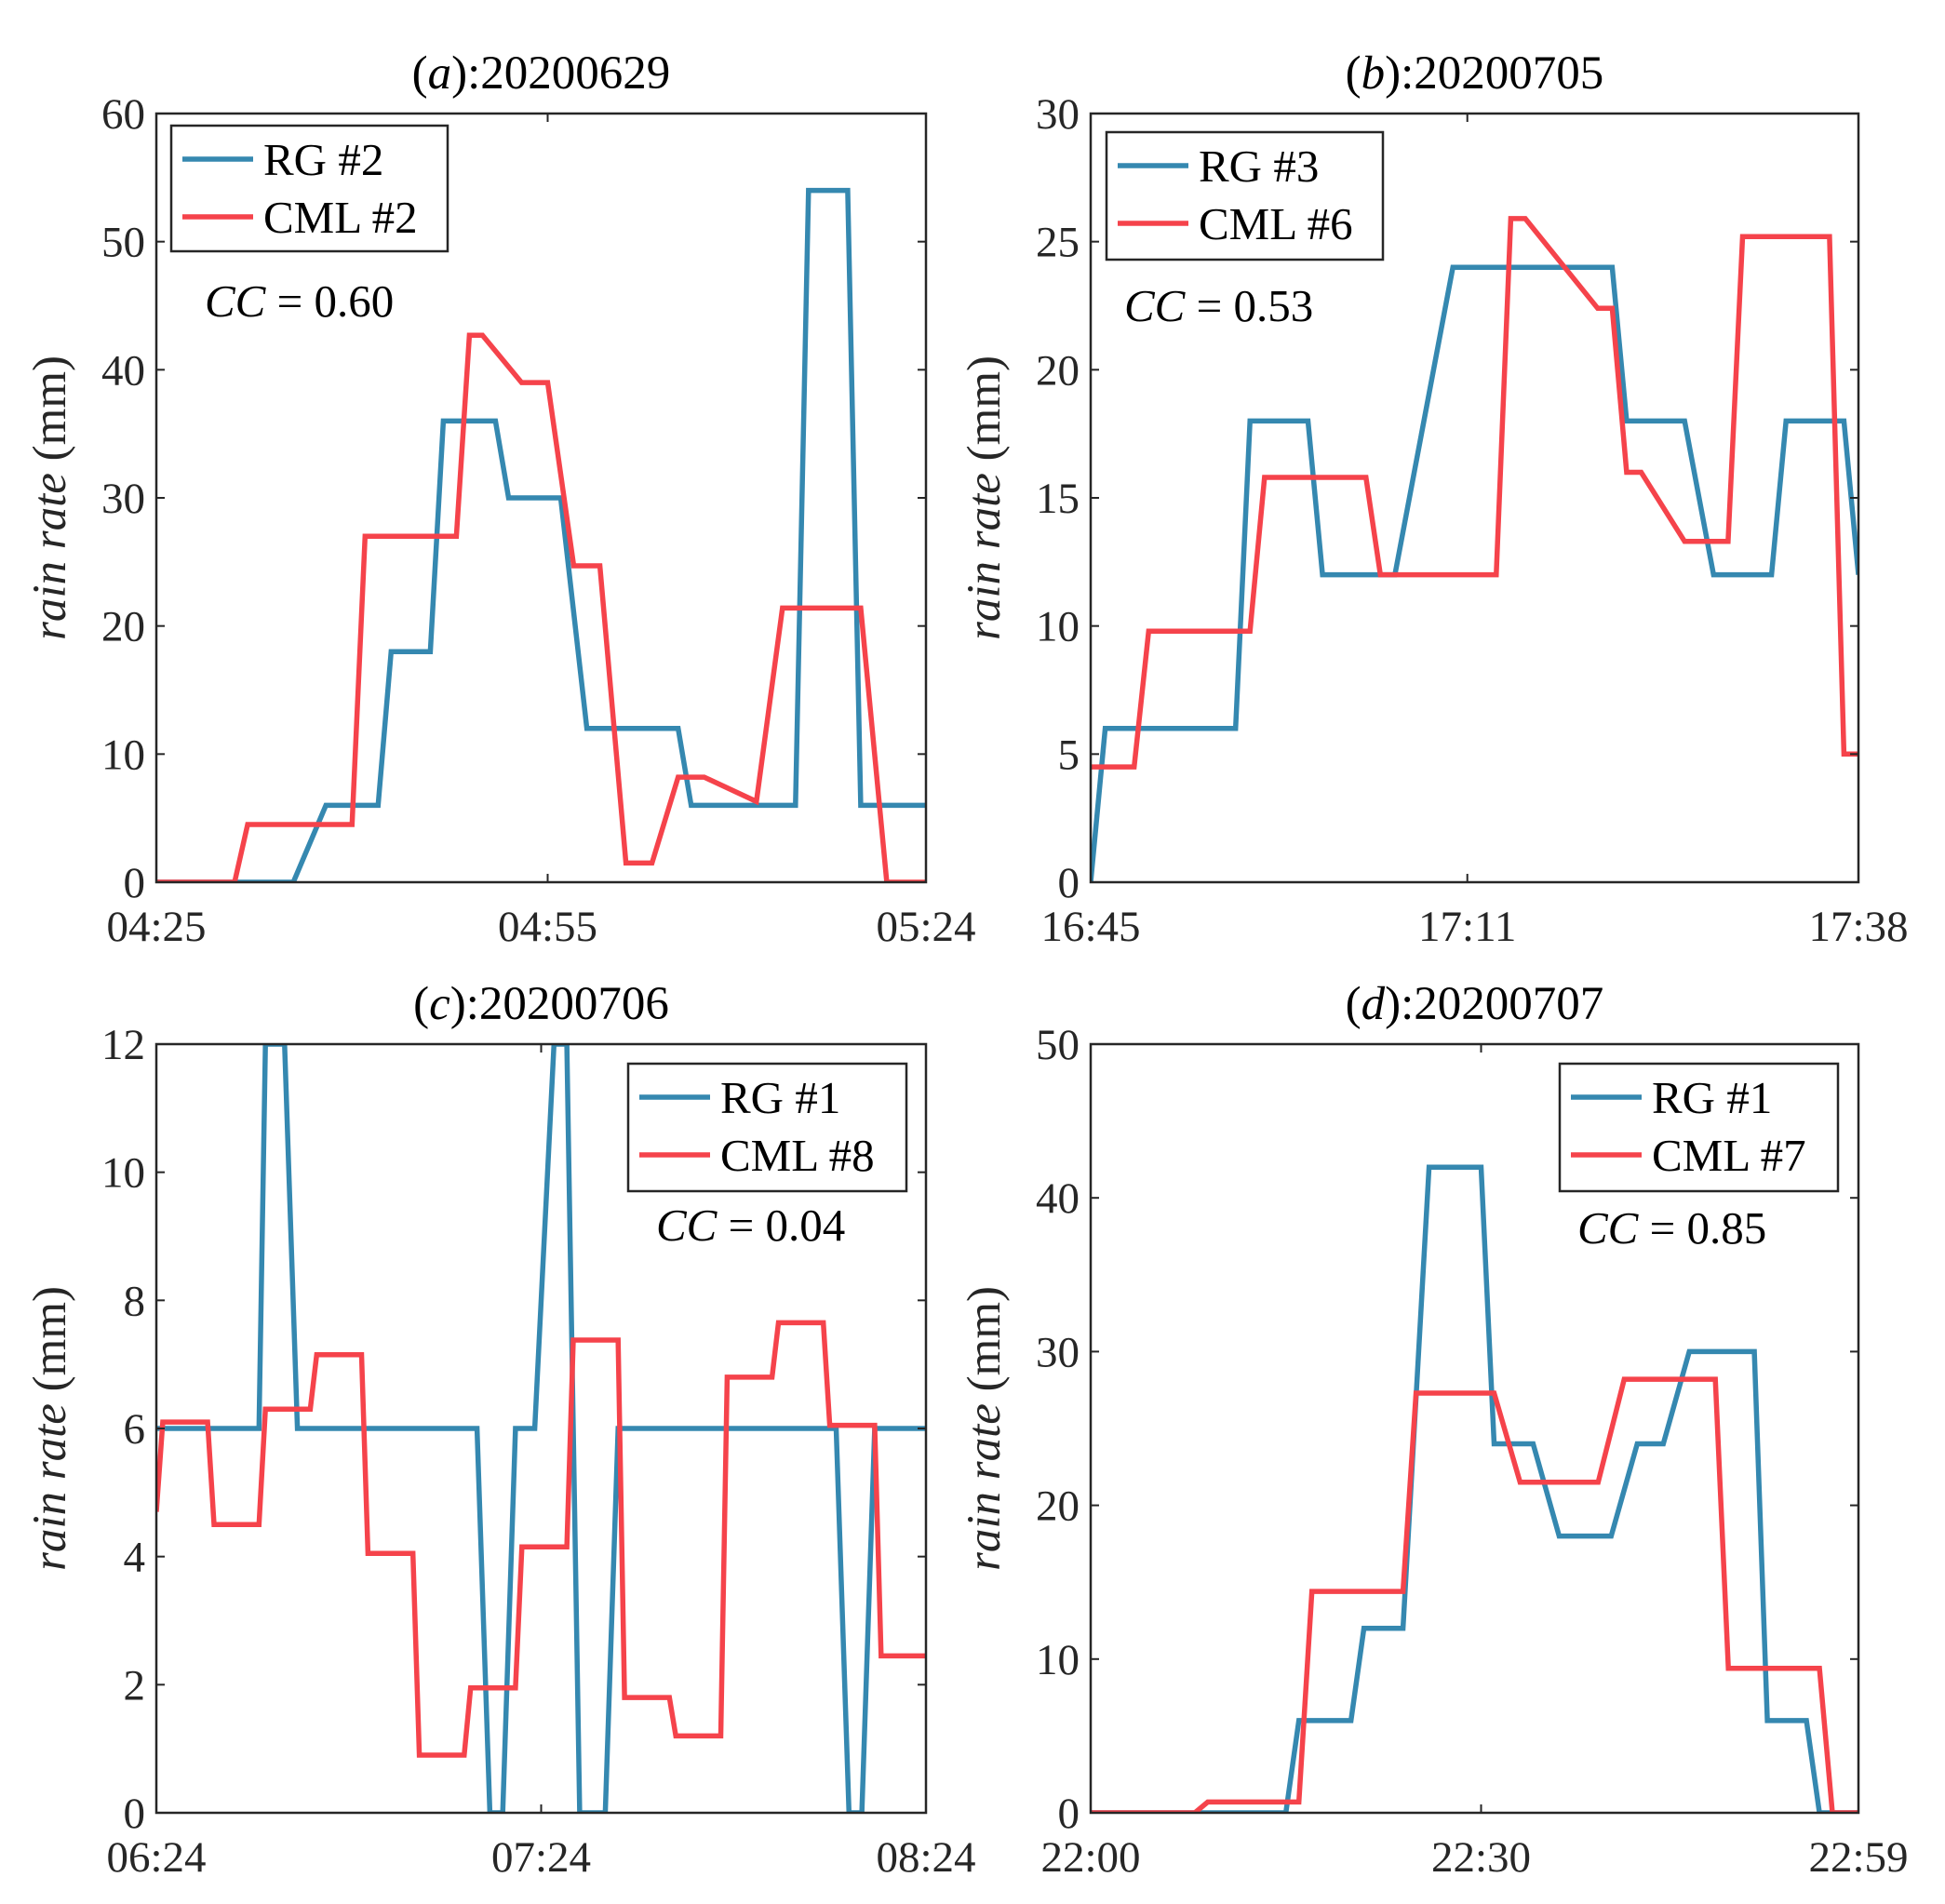 This screenshot has width=1945, height=1904. I want to click on cc-value: = 0.60, so click(329, 301).